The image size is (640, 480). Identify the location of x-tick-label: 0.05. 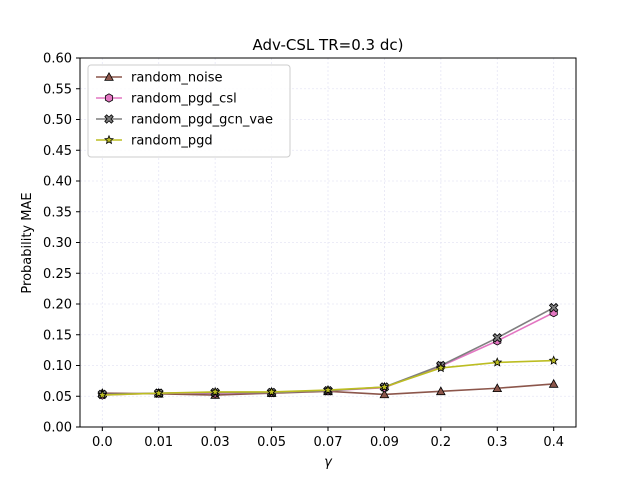
(271, 442).